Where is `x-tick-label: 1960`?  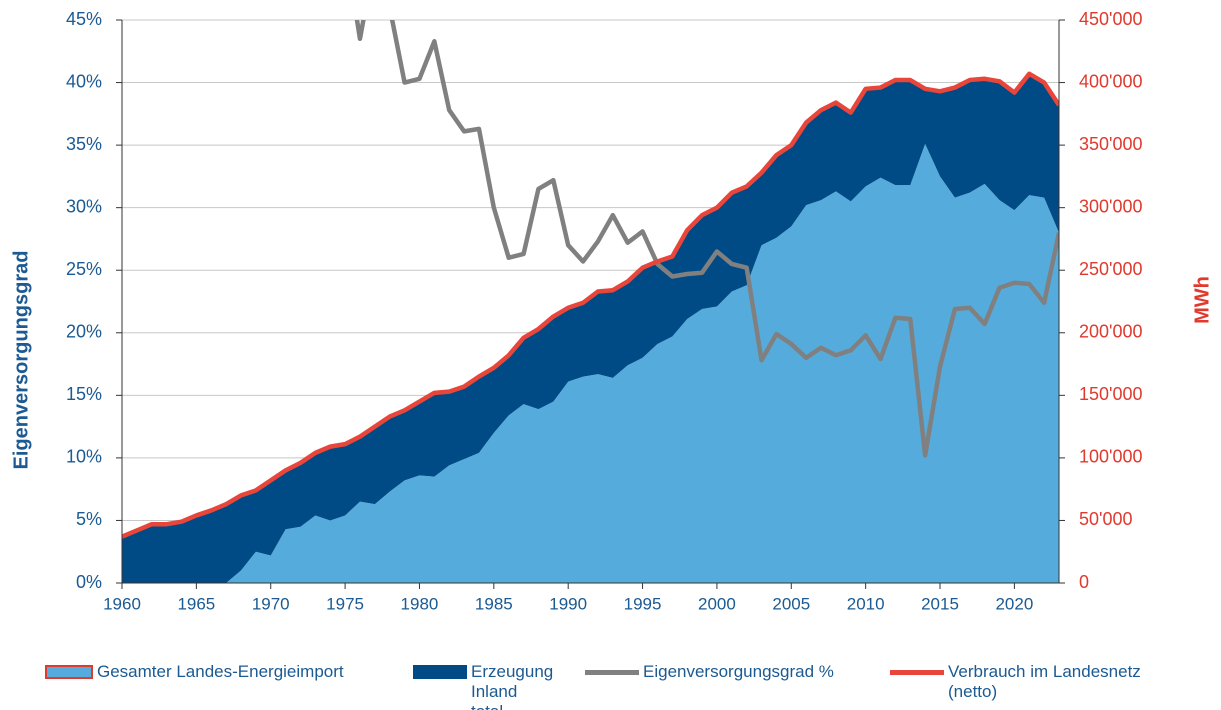
x-tick-label: 1960 is located at coordinates (122, 603).